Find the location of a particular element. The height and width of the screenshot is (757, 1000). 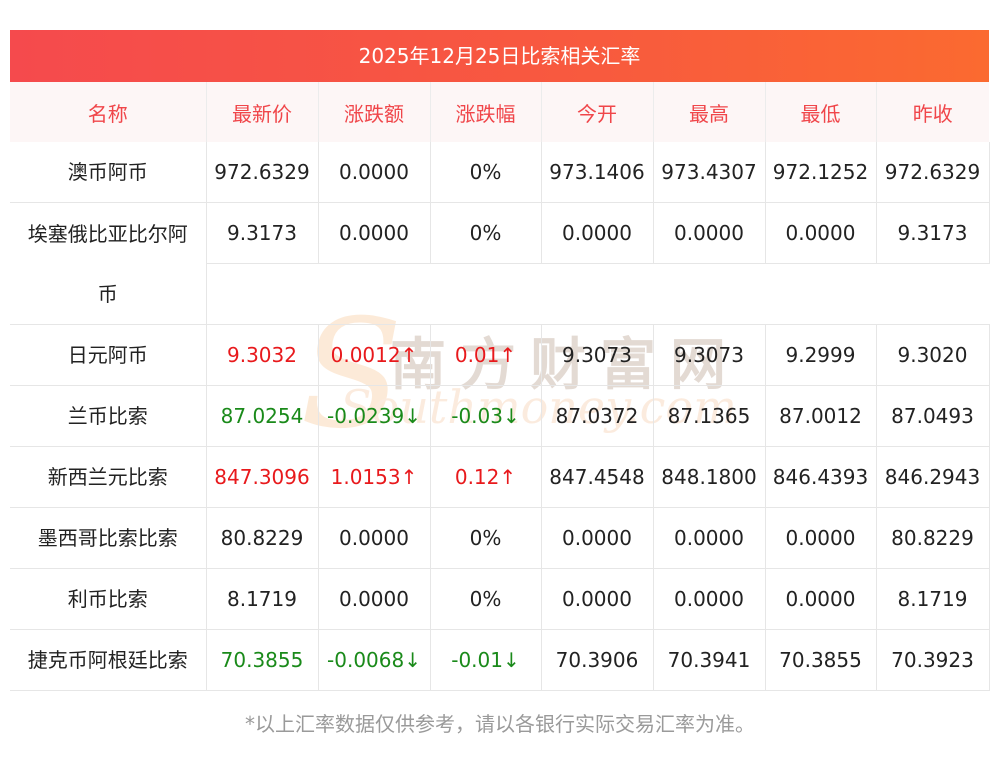

header-prev: 昨收 is located at coordinates (932, 112).